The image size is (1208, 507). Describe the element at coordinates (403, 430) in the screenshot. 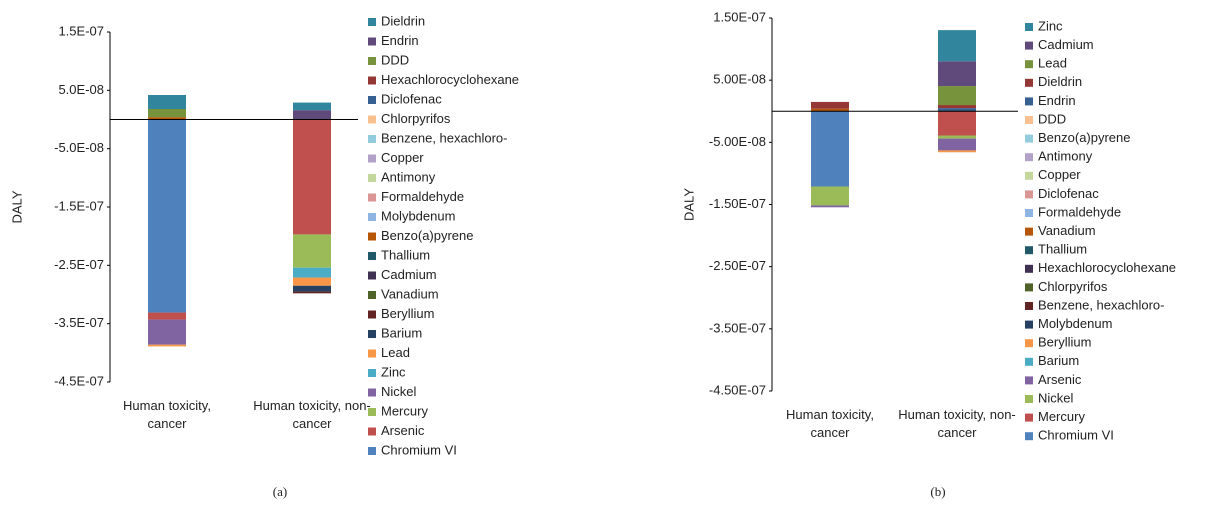

I see `legend-label: Arsenic` at that location.